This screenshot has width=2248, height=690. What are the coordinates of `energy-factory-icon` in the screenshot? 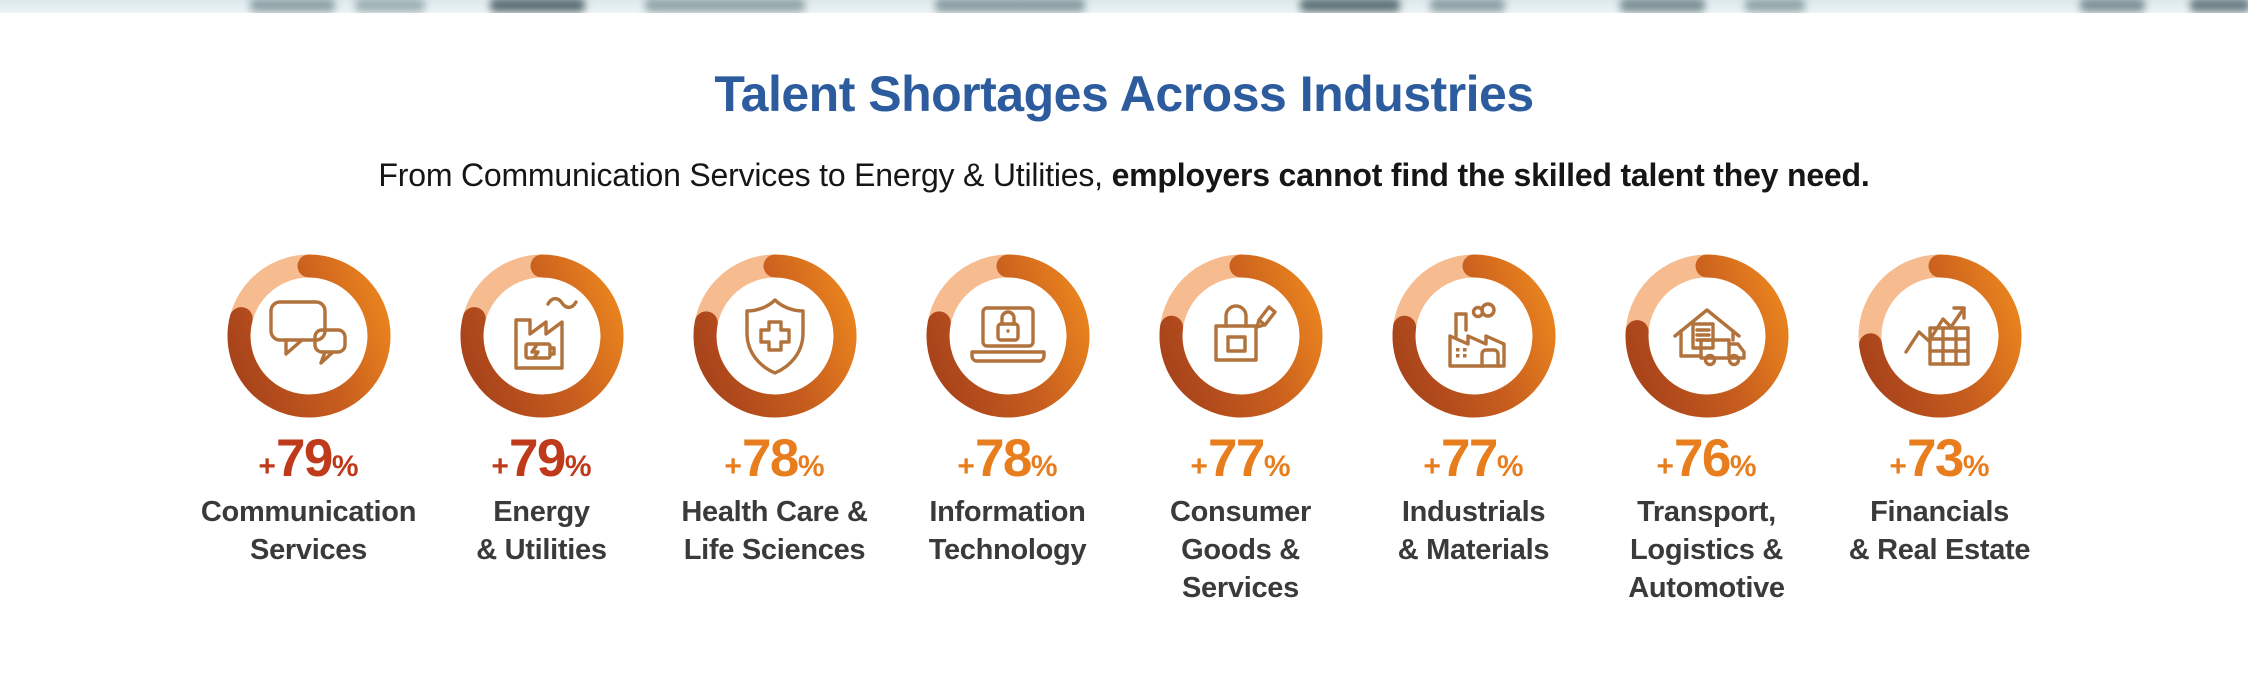 It's located at (545, 333).